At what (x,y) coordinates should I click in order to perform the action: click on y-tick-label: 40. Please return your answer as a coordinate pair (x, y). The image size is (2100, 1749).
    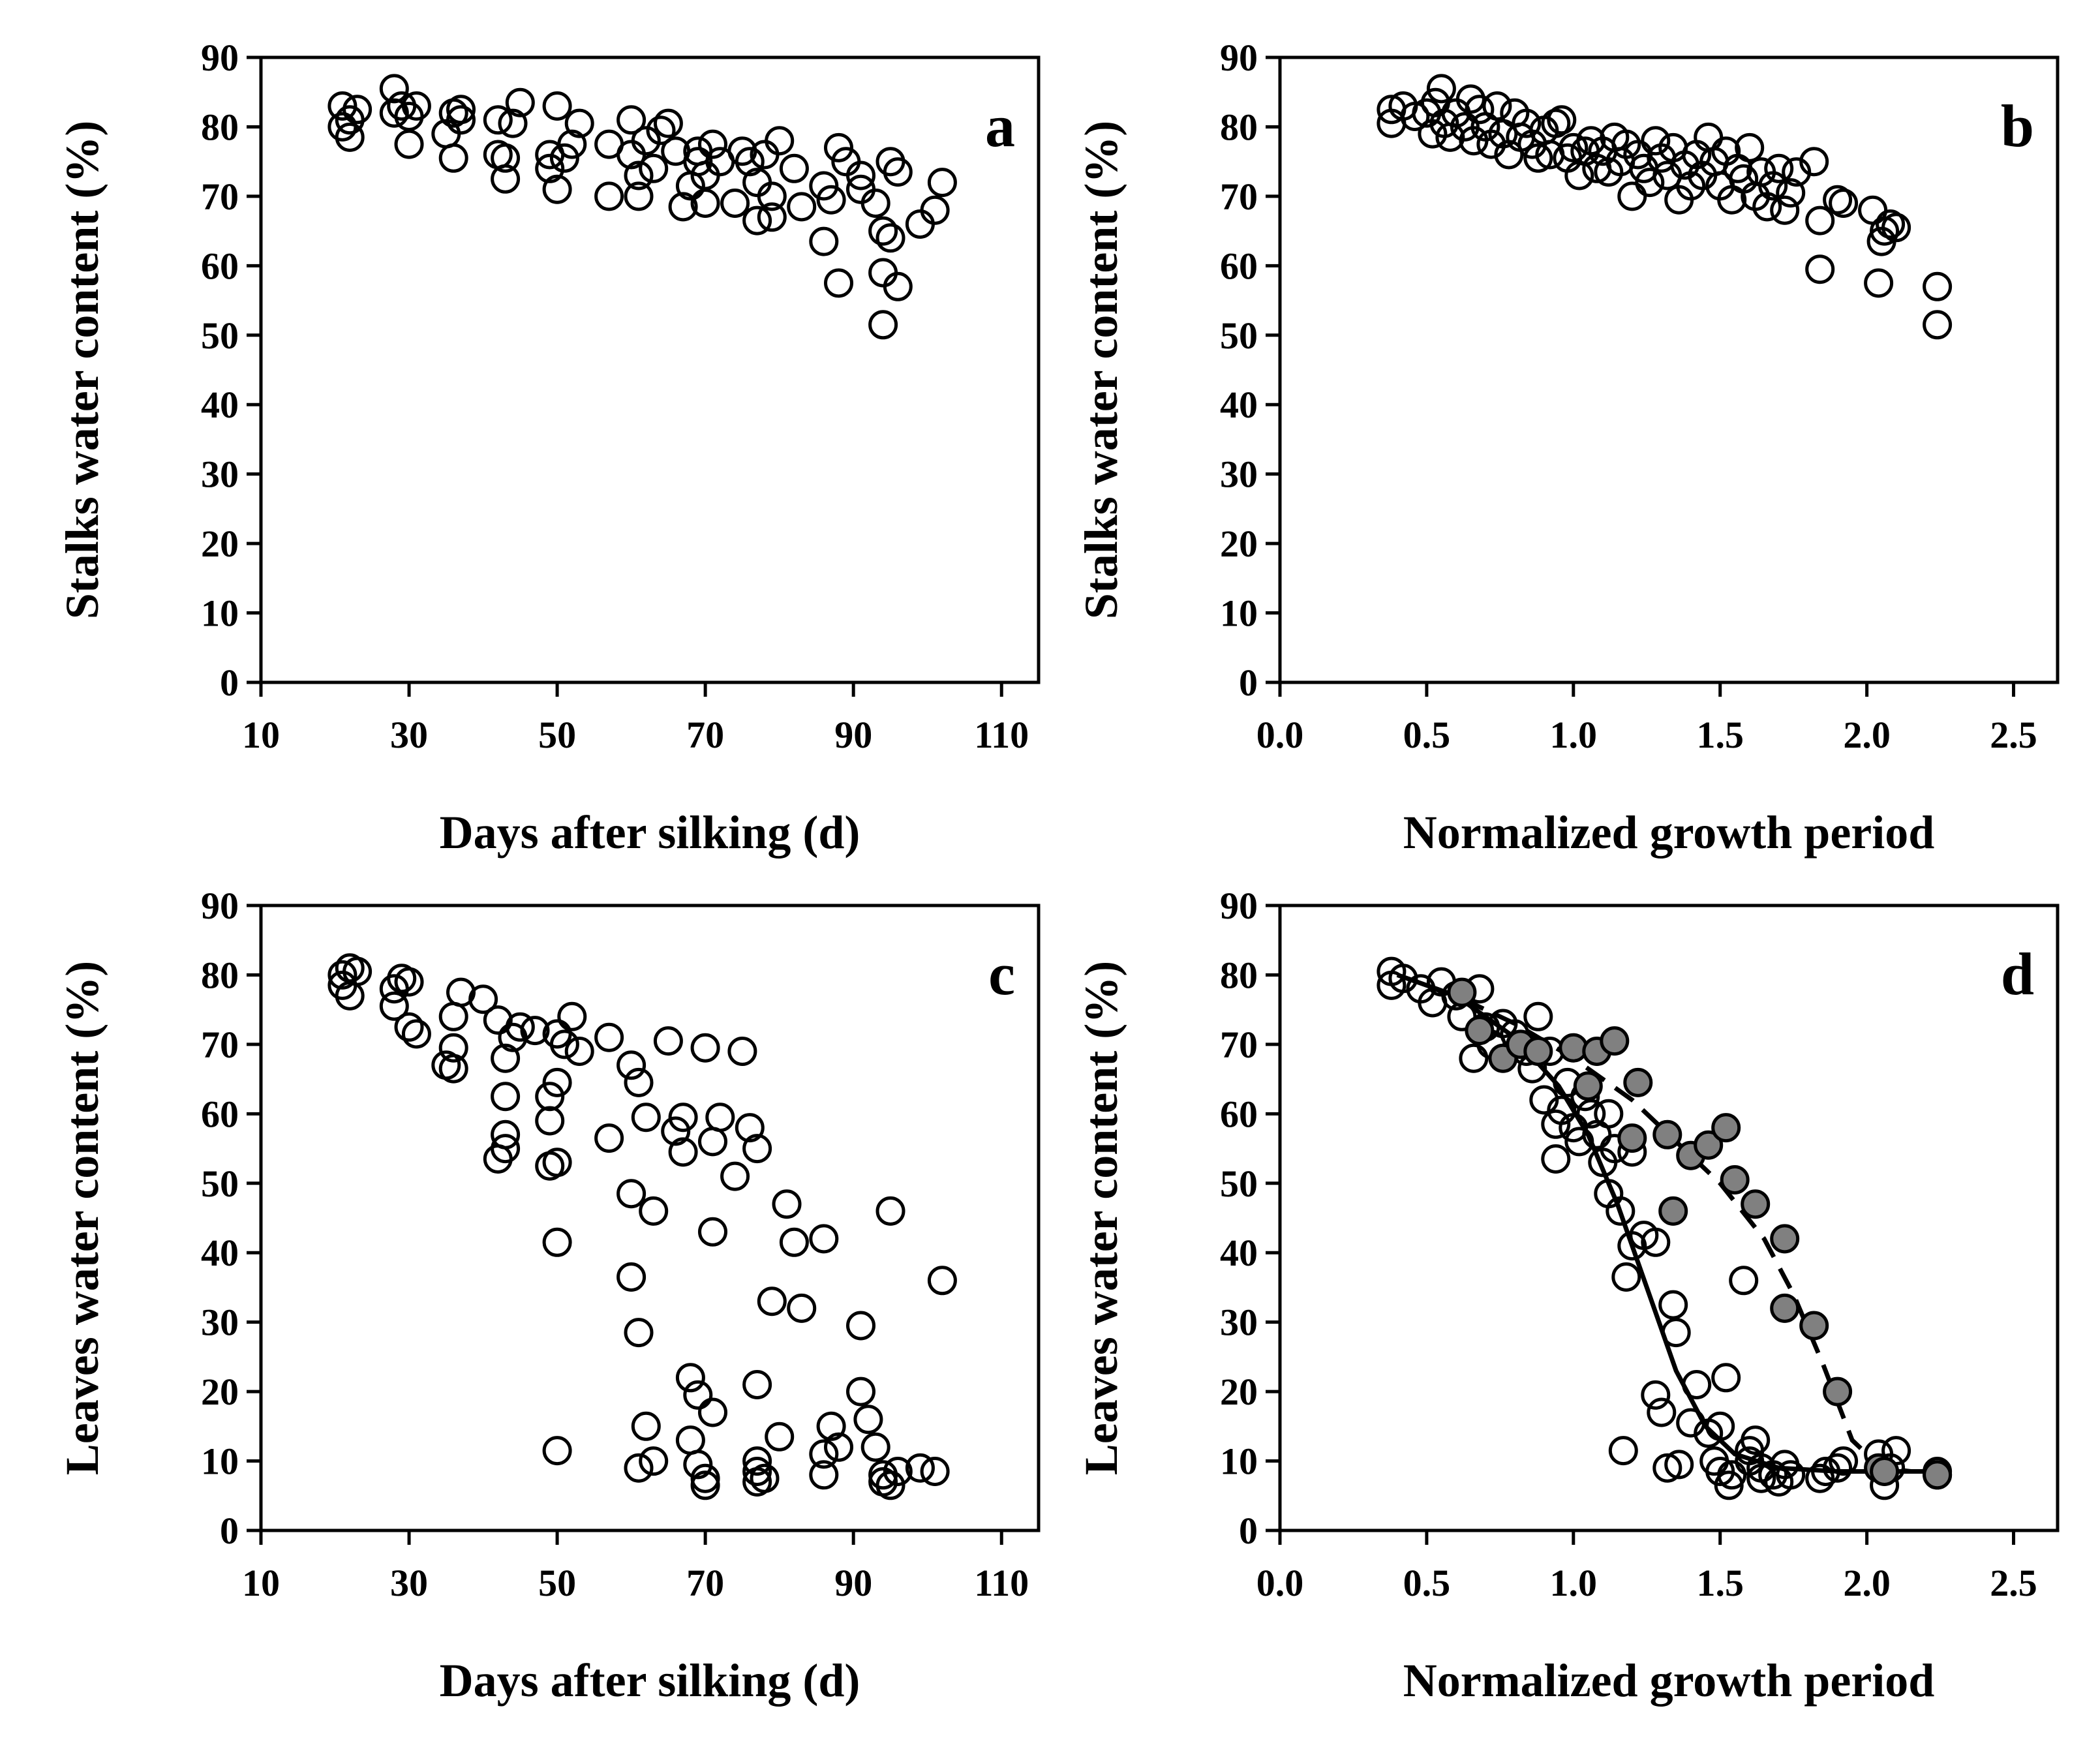
    Looking at the image, I should click on (220, 1253).